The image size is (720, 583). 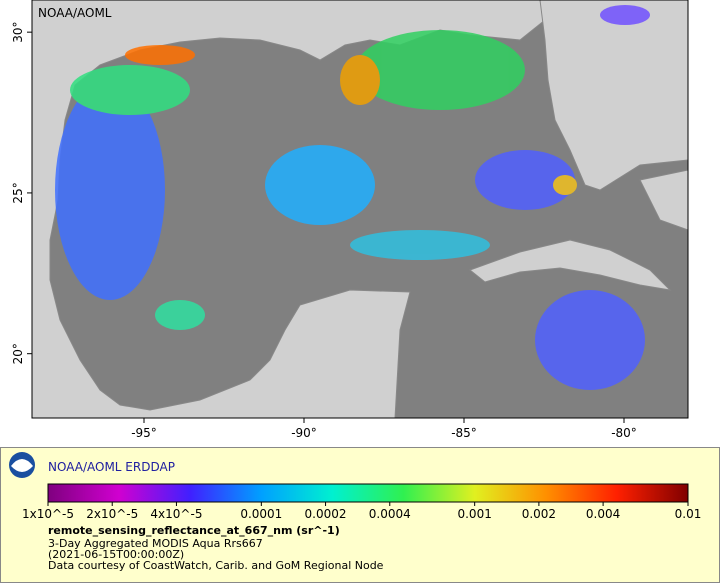 I want to click on legend-title: NOAA/AOML ERDDAP, so click(x=111, y=467).